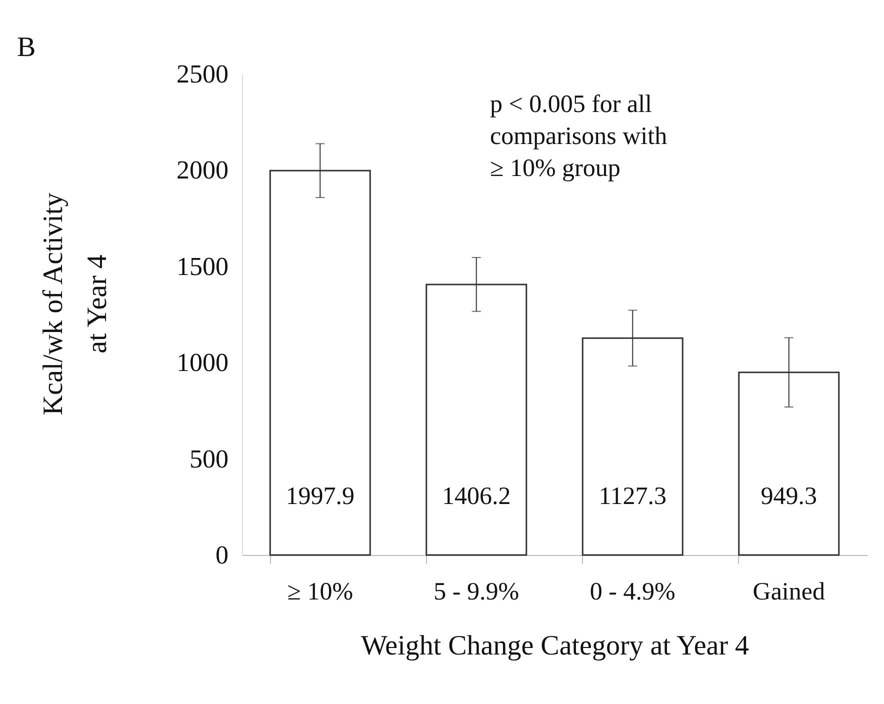 The height and width of the screenshot is (704, 884). I want to click on x-axis-title: Weight Change Category at Year 4, so click(555, 646).